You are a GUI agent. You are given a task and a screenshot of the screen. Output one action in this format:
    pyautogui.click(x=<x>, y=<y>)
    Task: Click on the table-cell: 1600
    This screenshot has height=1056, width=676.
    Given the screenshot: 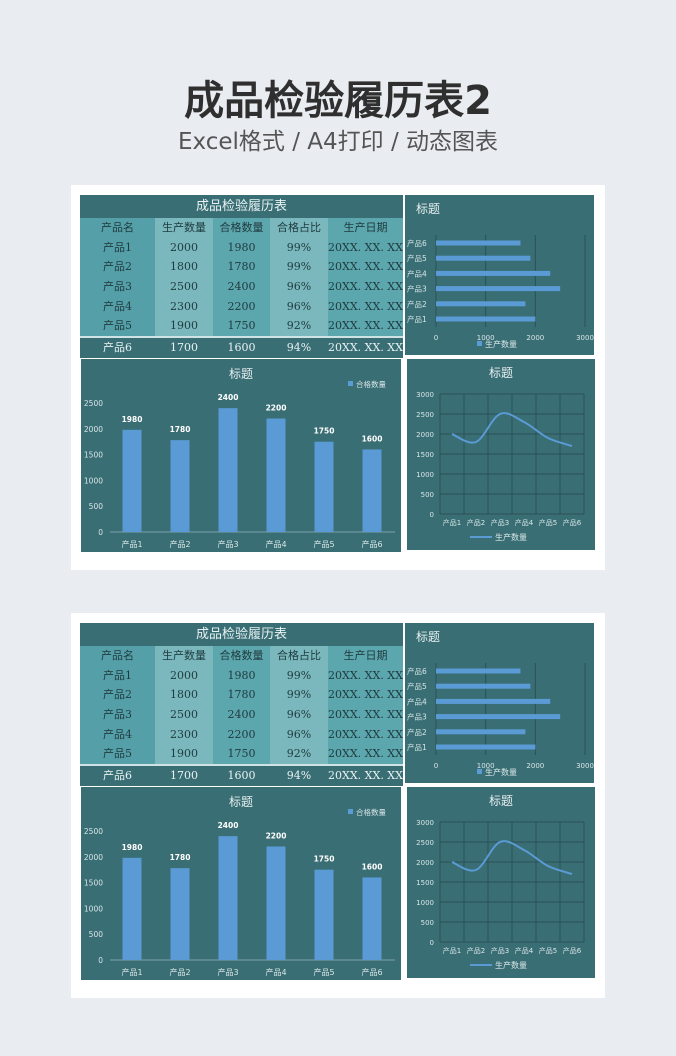 What is the action you would take?
    pyautogui.click(x=241, y=776)
    